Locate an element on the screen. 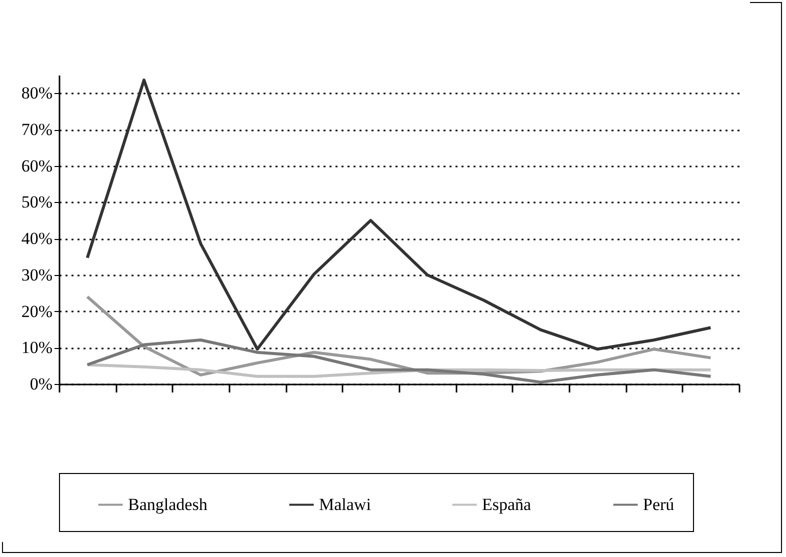 The height and width of the screenshot is (557, 786). legend-label: Perú is located at coordinates (659, 504).